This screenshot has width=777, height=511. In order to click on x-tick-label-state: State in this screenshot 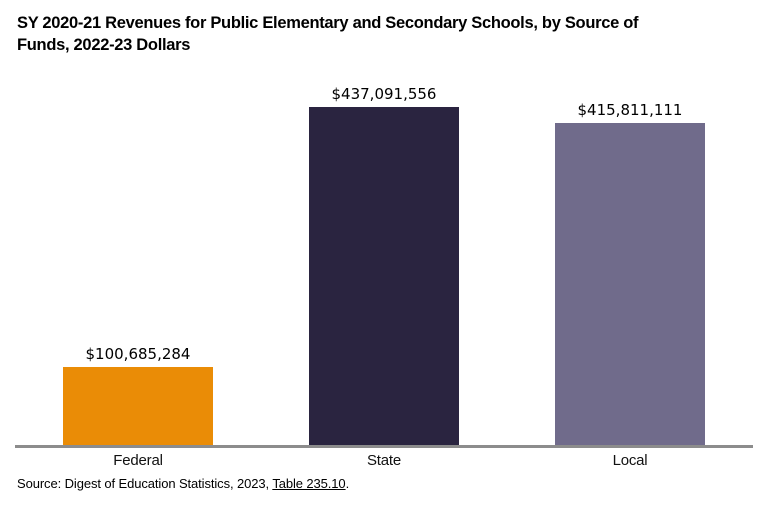, I will do `click(384, 460)`.